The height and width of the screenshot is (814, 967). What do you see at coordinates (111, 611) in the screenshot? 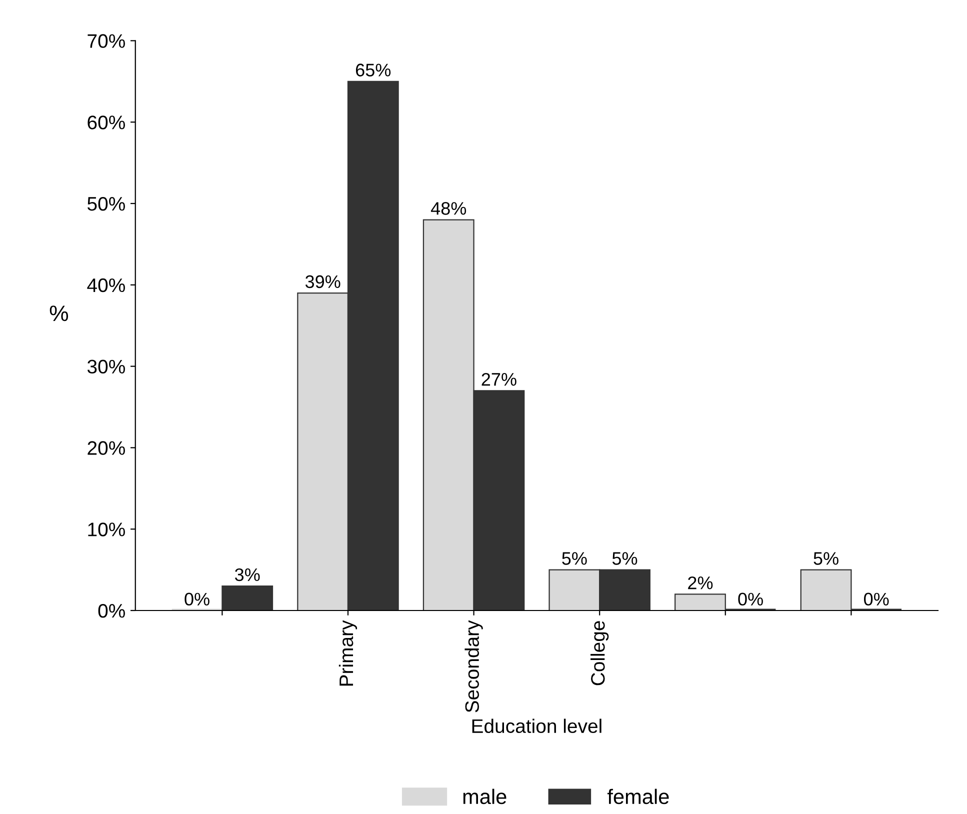
I see `y-tick-label: 0%` at bounding box center [111, 611].